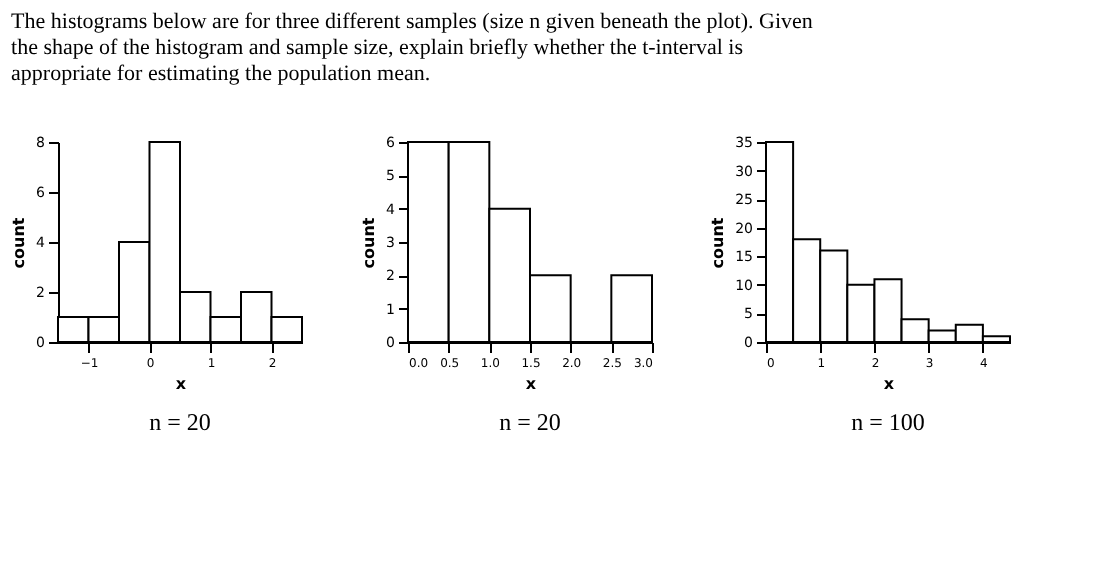  What do you see at coordinates (412, 48) in the screenshot?
I see `text: The histograms below are for three different samples (size n given beneath the plot). Given the shape of the histogram and sample size, explain briefly whether the t-interval is appropriate for estimating the population mean.` at bounding box center [412, 48].